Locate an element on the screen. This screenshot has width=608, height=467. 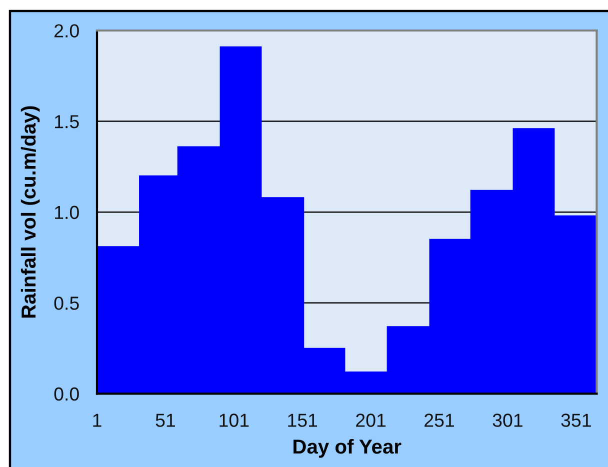
y-tick-label: 1.5 is located at coordinates (67, 121).